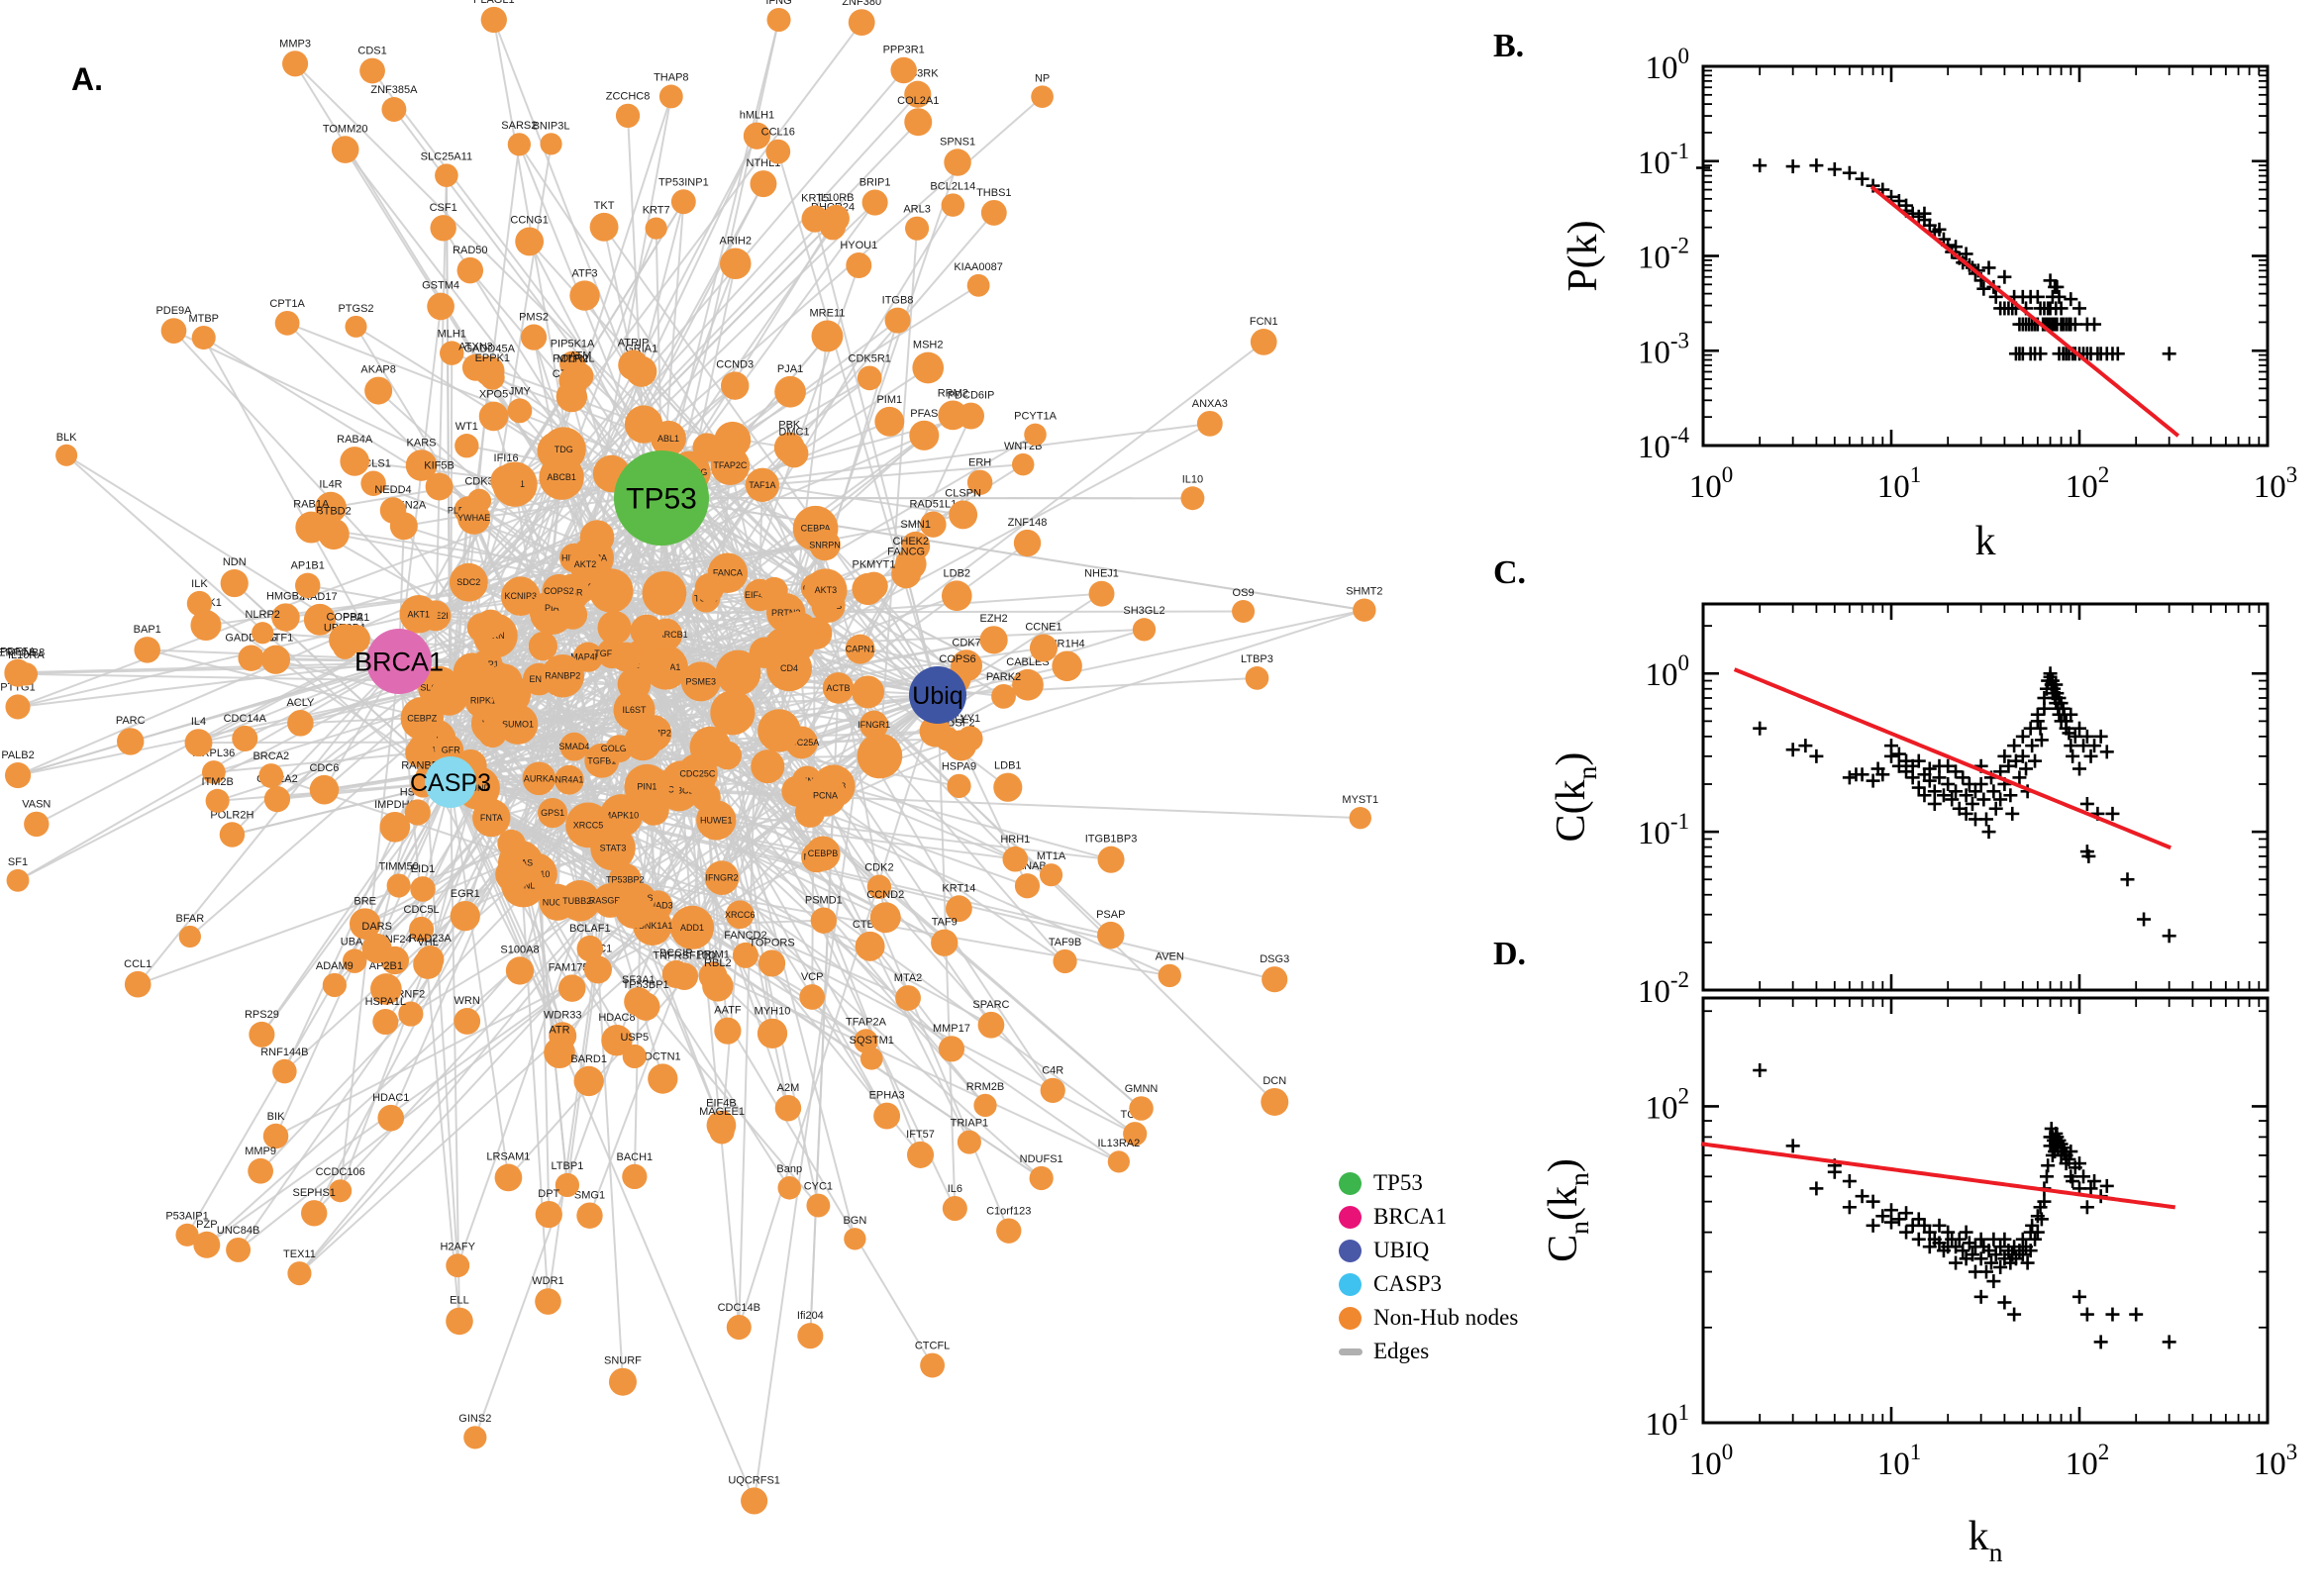  I want to click on network-node-label: TEX11, so click(299, 1254).